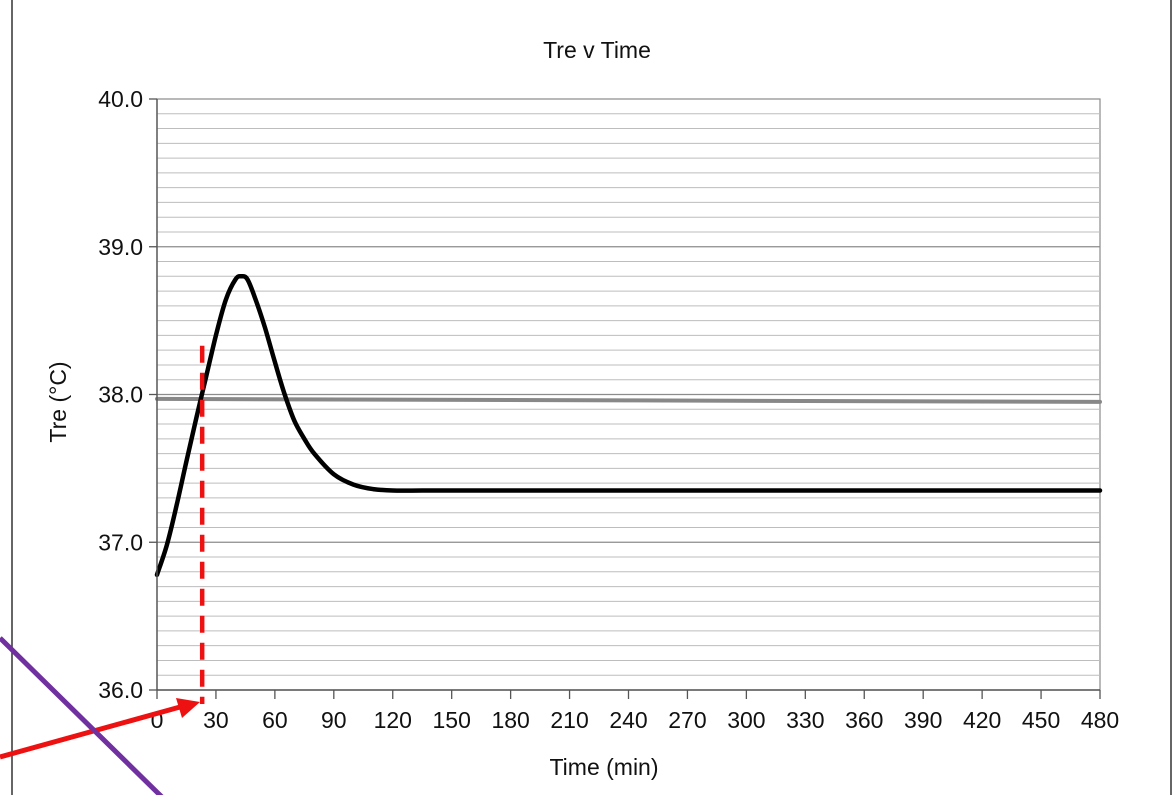 The width and height of the screenshot is (1173, 795). What do you see at coordinates (90, 732) in the screenshot?
I see `red-arrow-line` at bounding box center [90, 732].